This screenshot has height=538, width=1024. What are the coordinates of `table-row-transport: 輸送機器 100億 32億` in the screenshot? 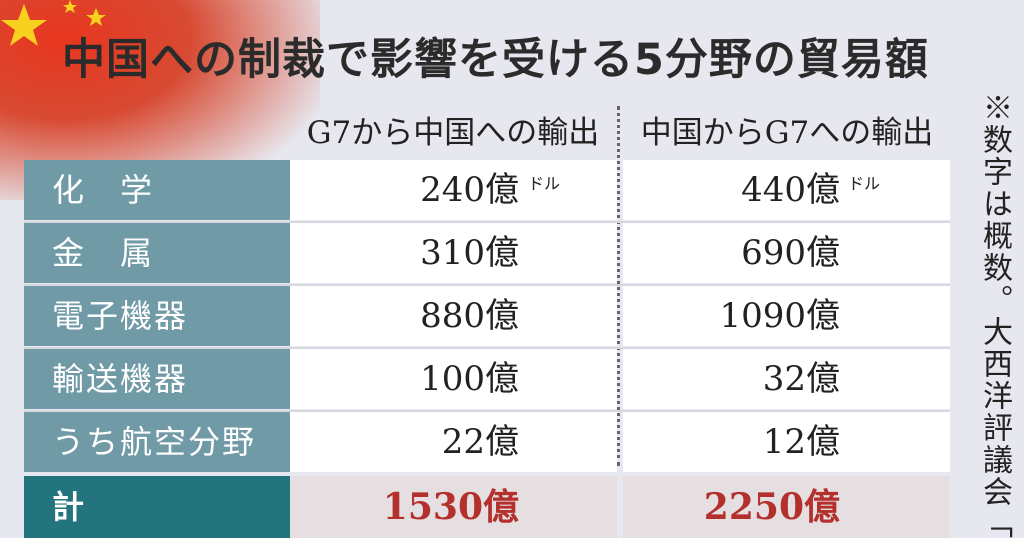 It's located at (487, 379).